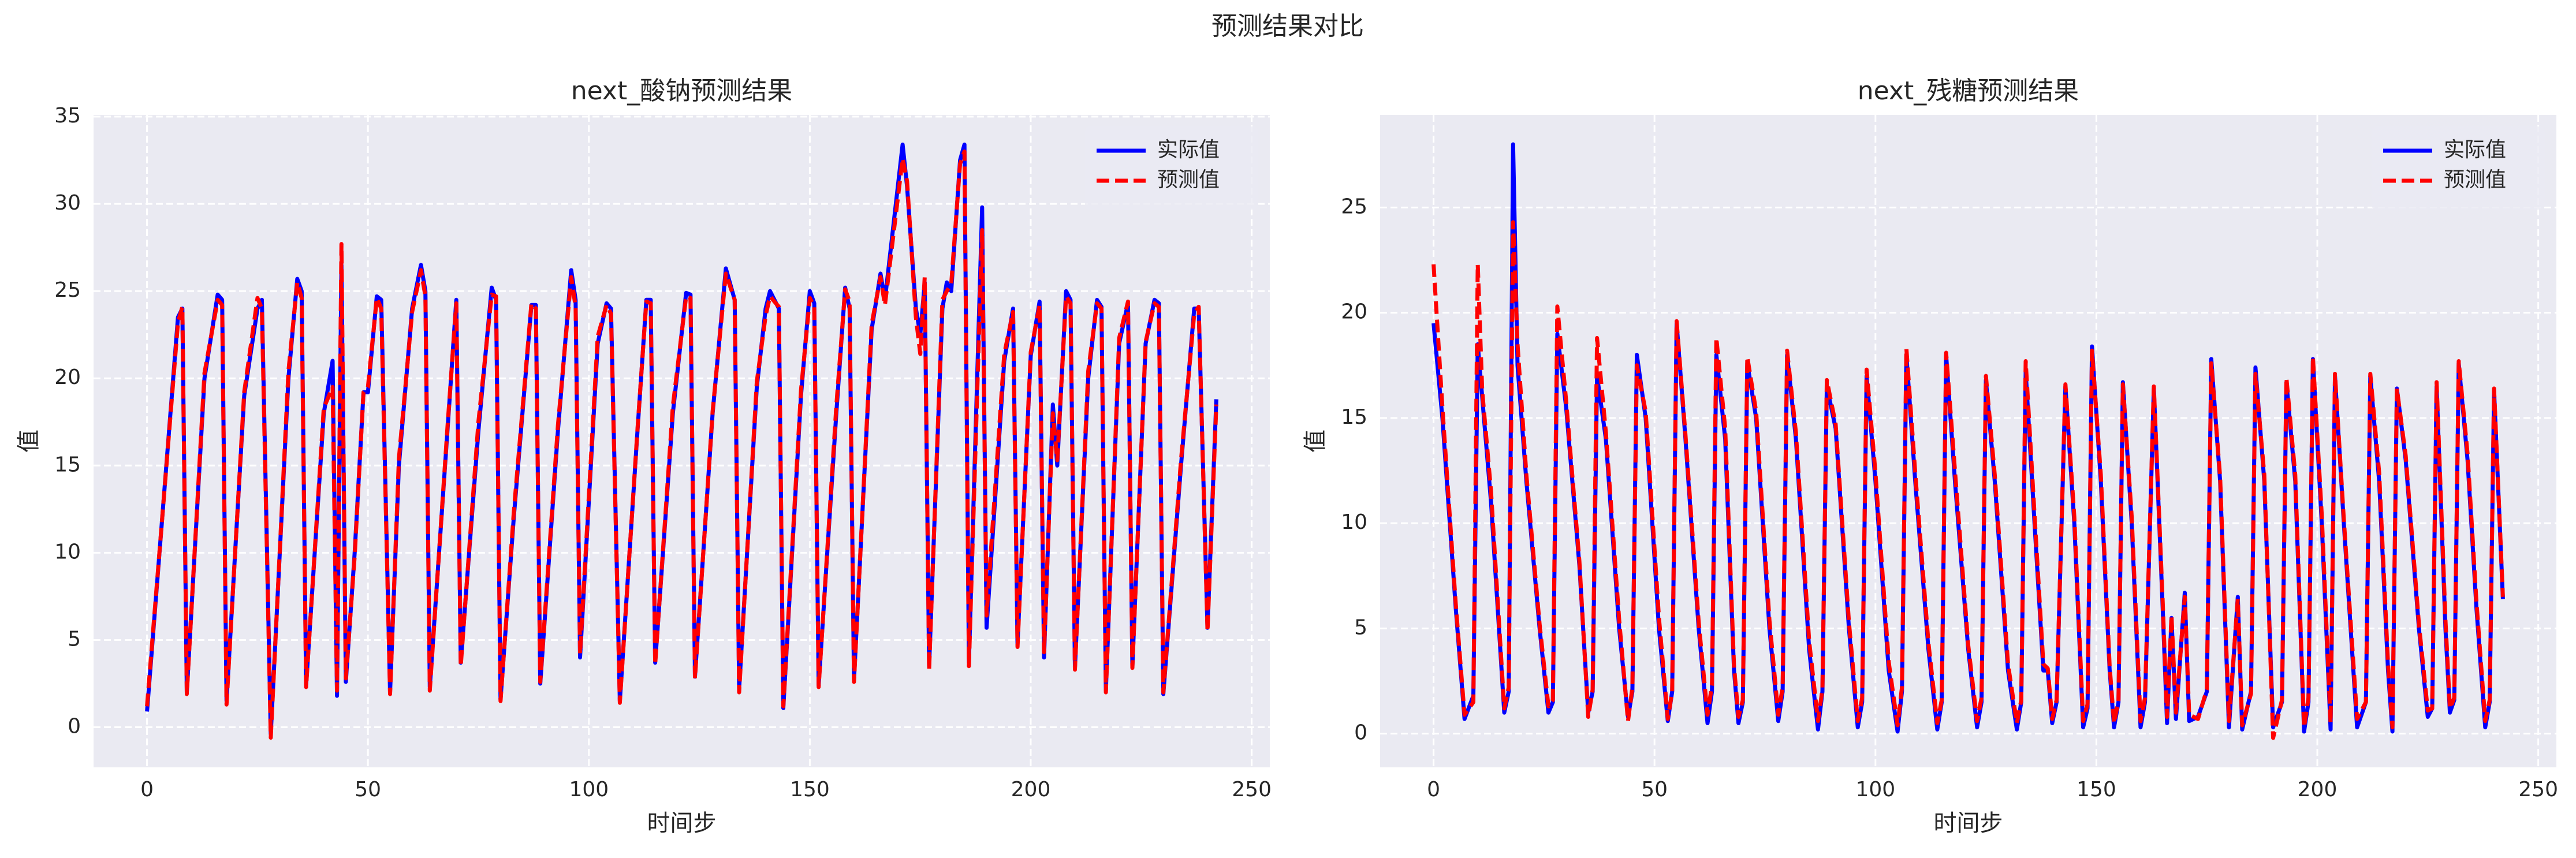  What do you see at coordinates (1968, 91) in the screenshot?
I see `subplot-title: next_残糖预测结果` at bounding box center [1968, 91].